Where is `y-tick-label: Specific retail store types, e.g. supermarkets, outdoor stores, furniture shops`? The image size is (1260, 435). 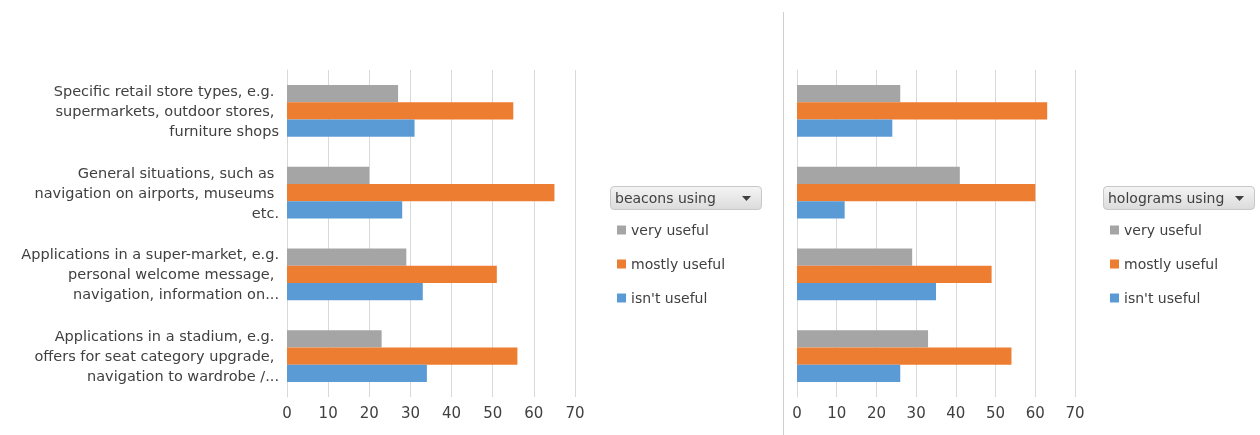
y-tick-label: Specific retail store types, e.g. supermarkets, outdoor stores, furniture shops is located at coordinates (166, 110).